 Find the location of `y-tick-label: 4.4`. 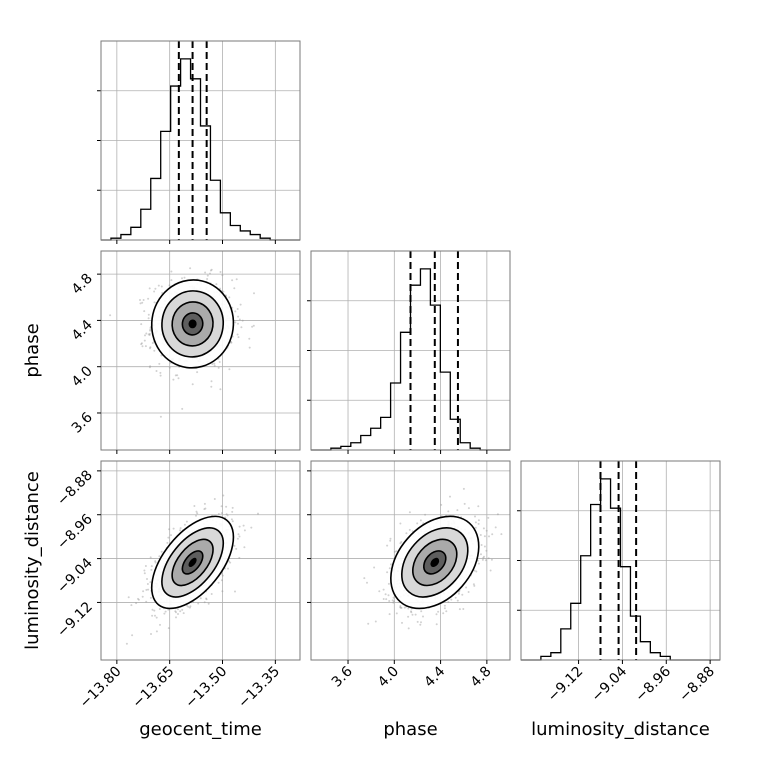

y-tick-label: 4.4 is located at coordinates (82, 330).